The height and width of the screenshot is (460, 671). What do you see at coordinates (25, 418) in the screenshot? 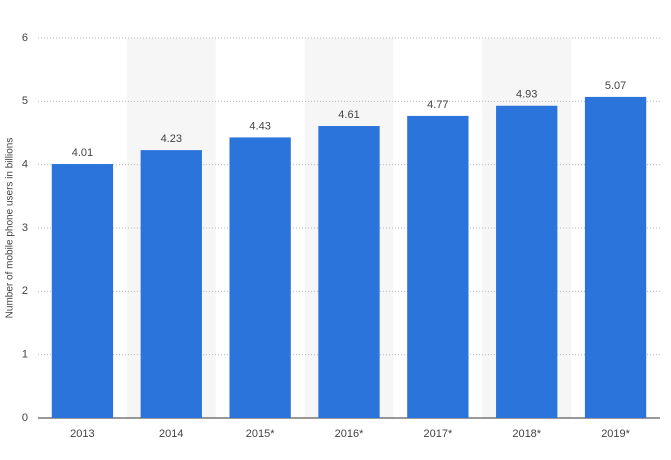
I see `y-tick-label: 0` at bounding box center [25, 418].